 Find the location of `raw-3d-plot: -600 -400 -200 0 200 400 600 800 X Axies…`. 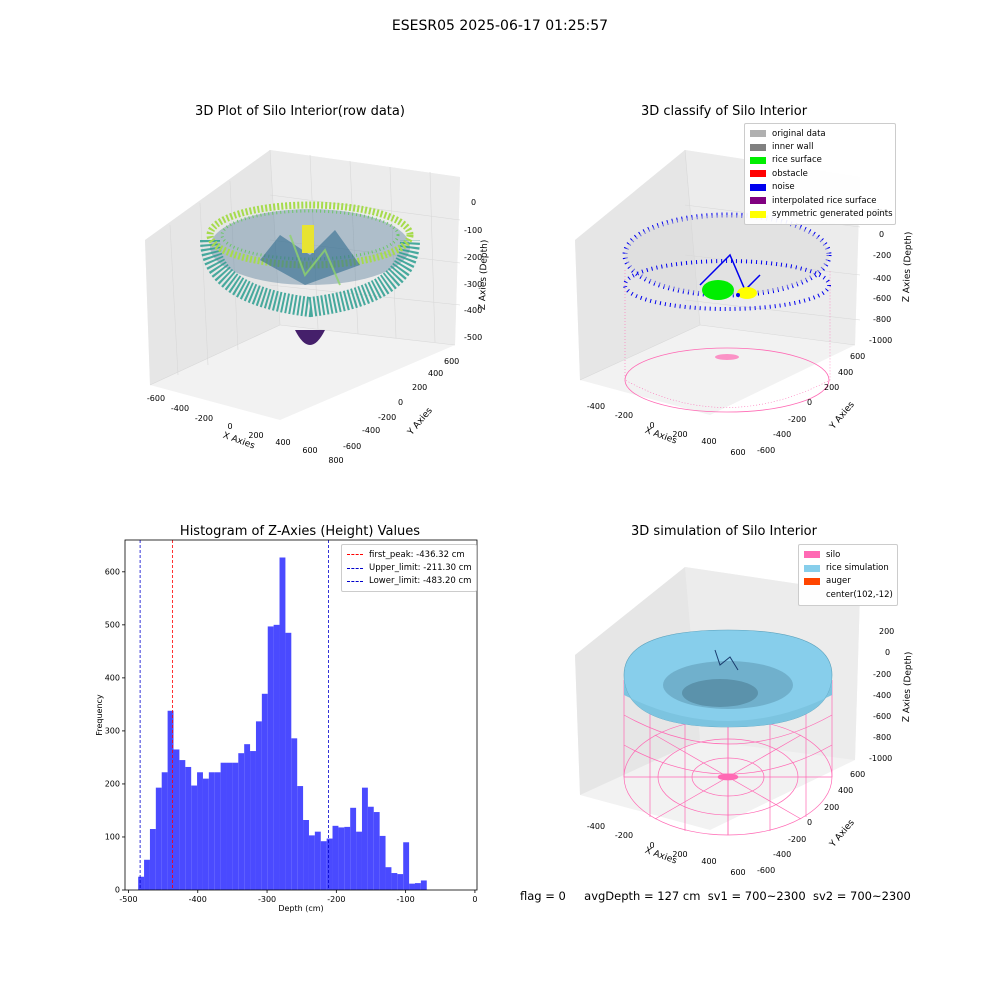

raw-3d-plot: -600 -400 -200 0 200 400 600 800 X Axies… is located at coordinates (310, 302).